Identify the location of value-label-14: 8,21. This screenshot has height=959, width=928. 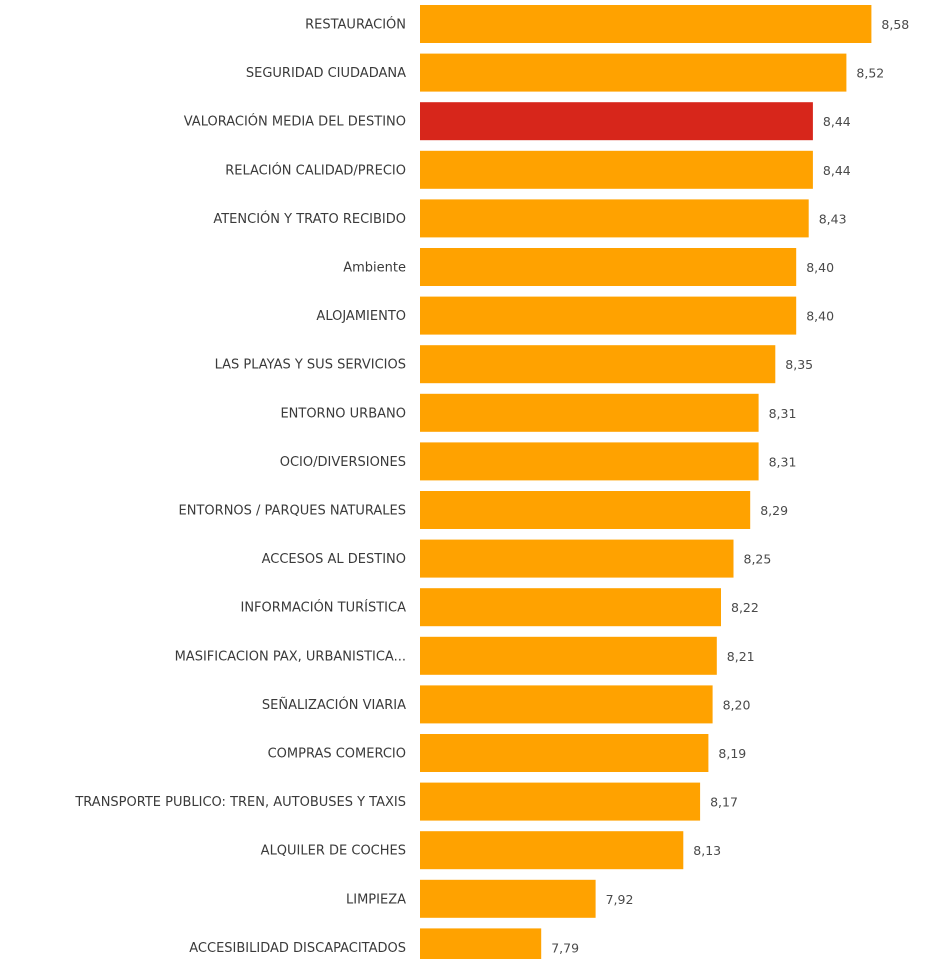
(741, 656).